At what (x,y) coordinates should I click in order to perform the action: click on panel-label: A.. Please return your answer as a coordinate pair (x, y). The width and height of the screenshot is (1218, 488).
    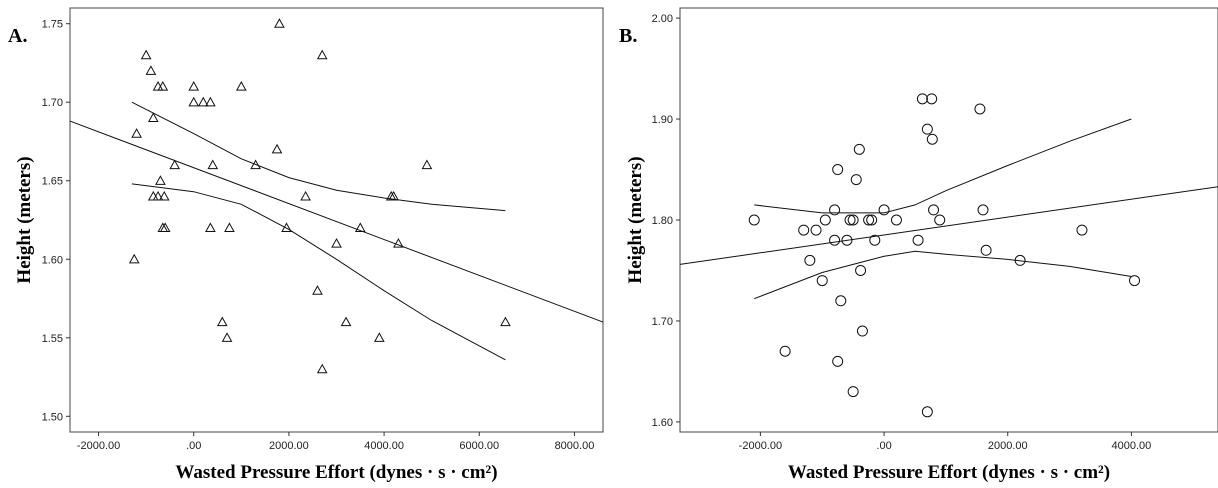
    Looking at the image, I should click on (17, 36).